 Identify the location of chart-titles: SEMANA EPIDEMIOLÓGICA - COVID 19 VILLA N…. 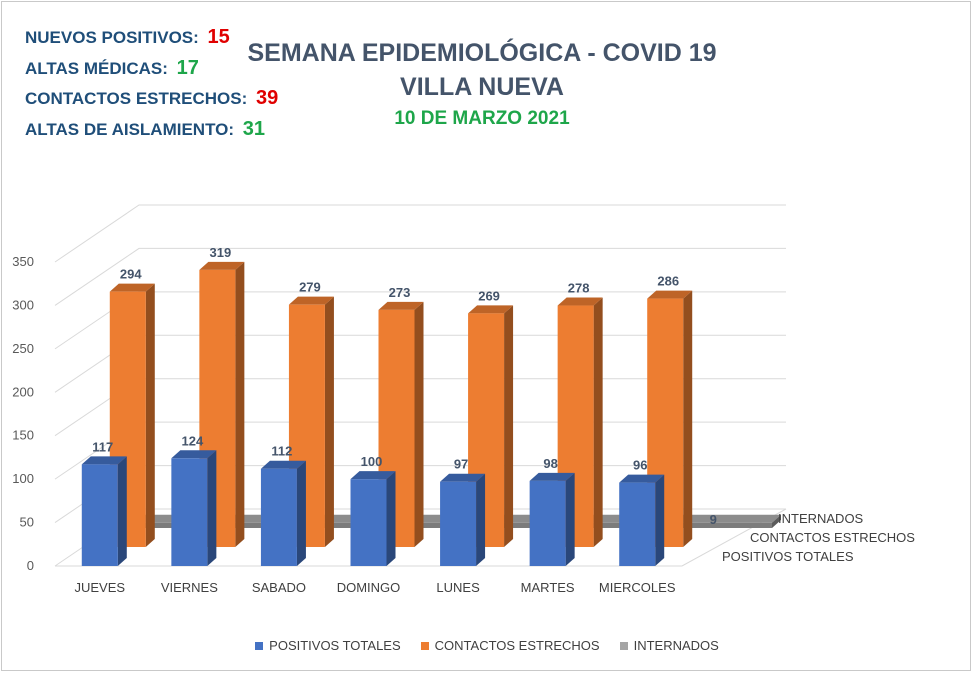
(482, 85).